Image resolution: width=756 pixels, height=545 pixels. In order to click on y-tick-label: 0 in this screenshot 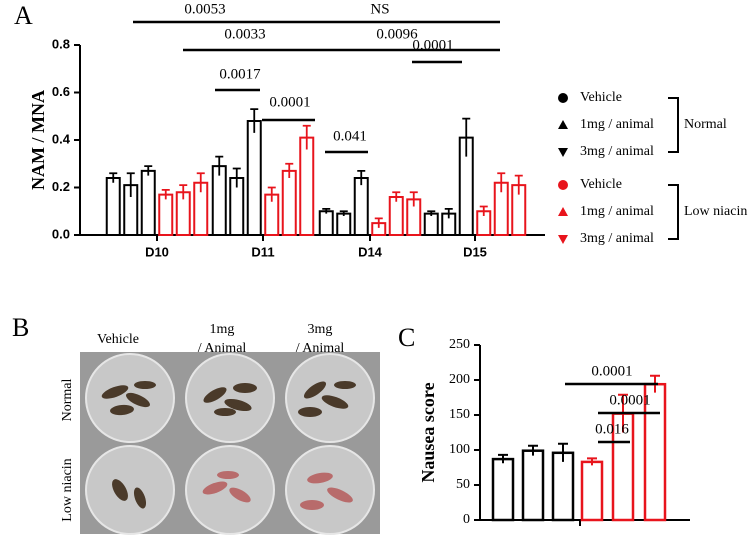, I will do `click(466, 519)`.